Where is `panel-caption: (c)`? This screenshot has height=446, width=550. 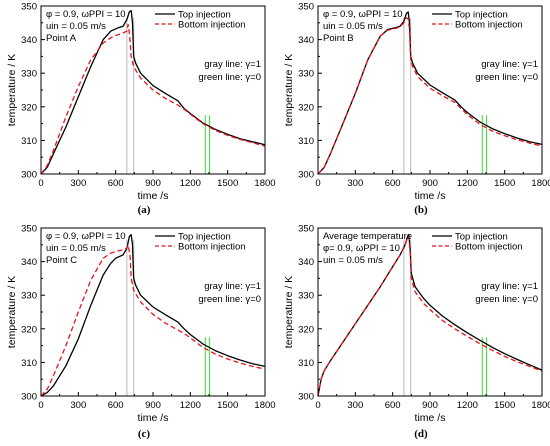
panel-caption: (c) is located at coordinates (144, 434).